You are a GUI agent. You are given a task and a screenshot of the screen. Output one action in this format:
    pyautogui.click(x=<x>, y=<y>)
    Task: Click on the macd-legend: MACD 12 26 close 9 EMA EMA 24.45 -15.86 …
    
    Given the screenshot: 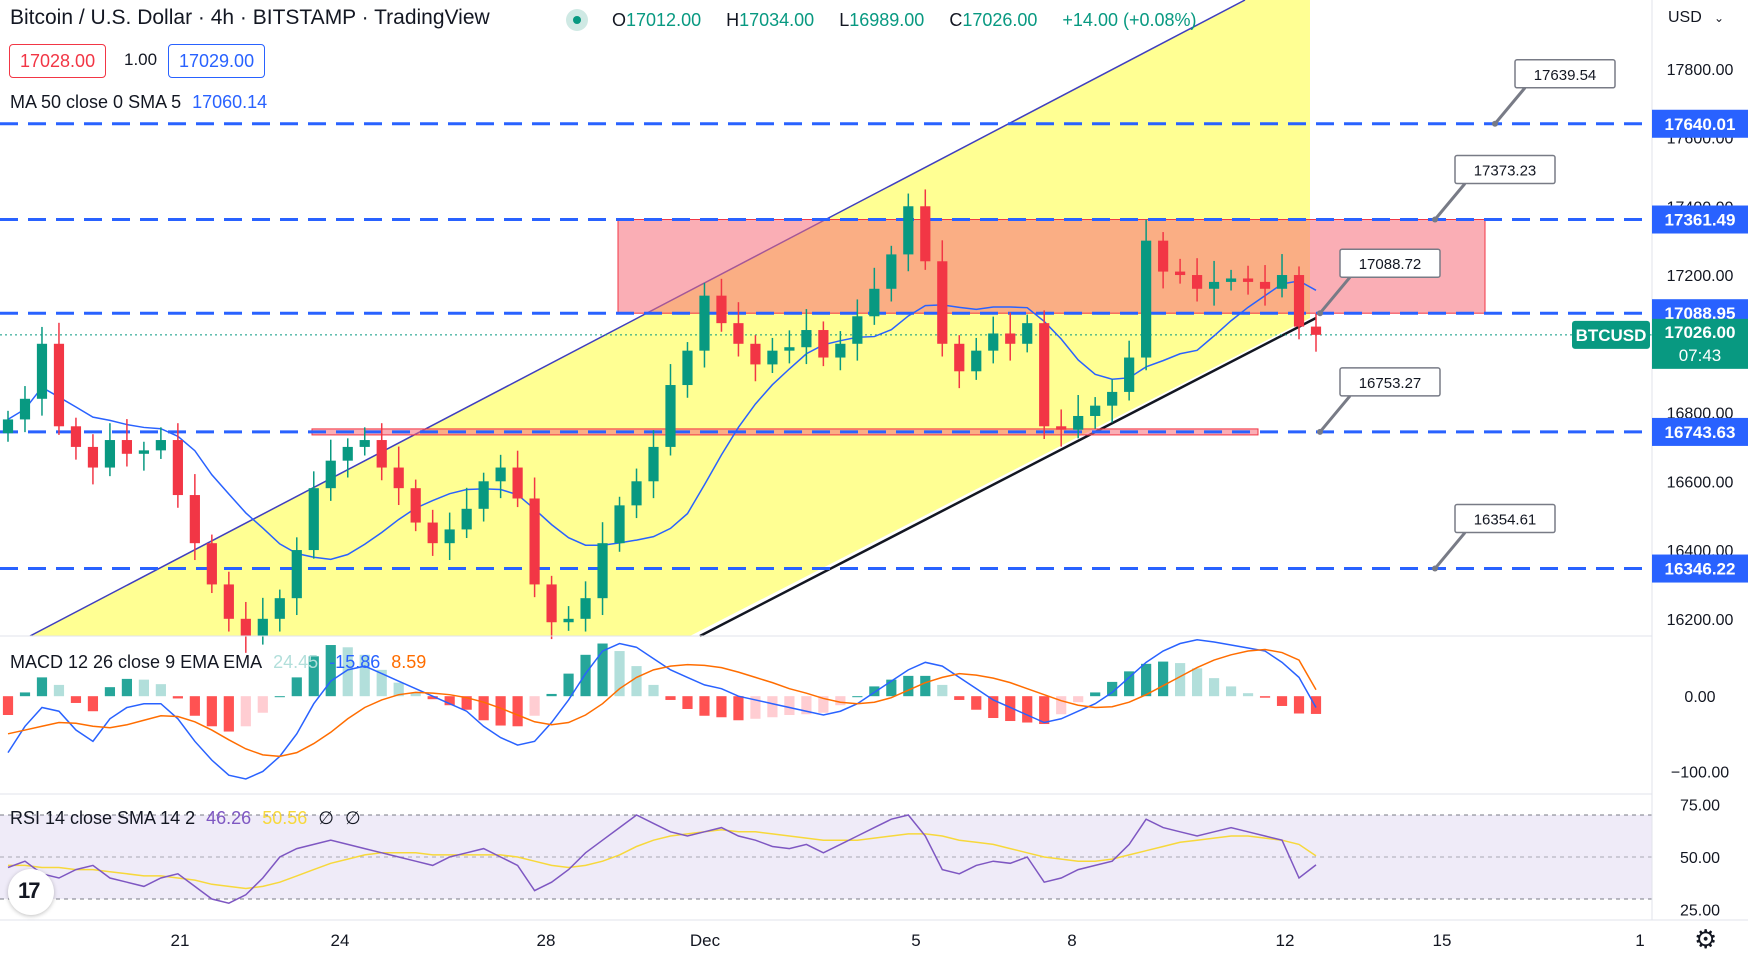 What is the action you would take?
    pyautogui.click(x=221, y=662)
    